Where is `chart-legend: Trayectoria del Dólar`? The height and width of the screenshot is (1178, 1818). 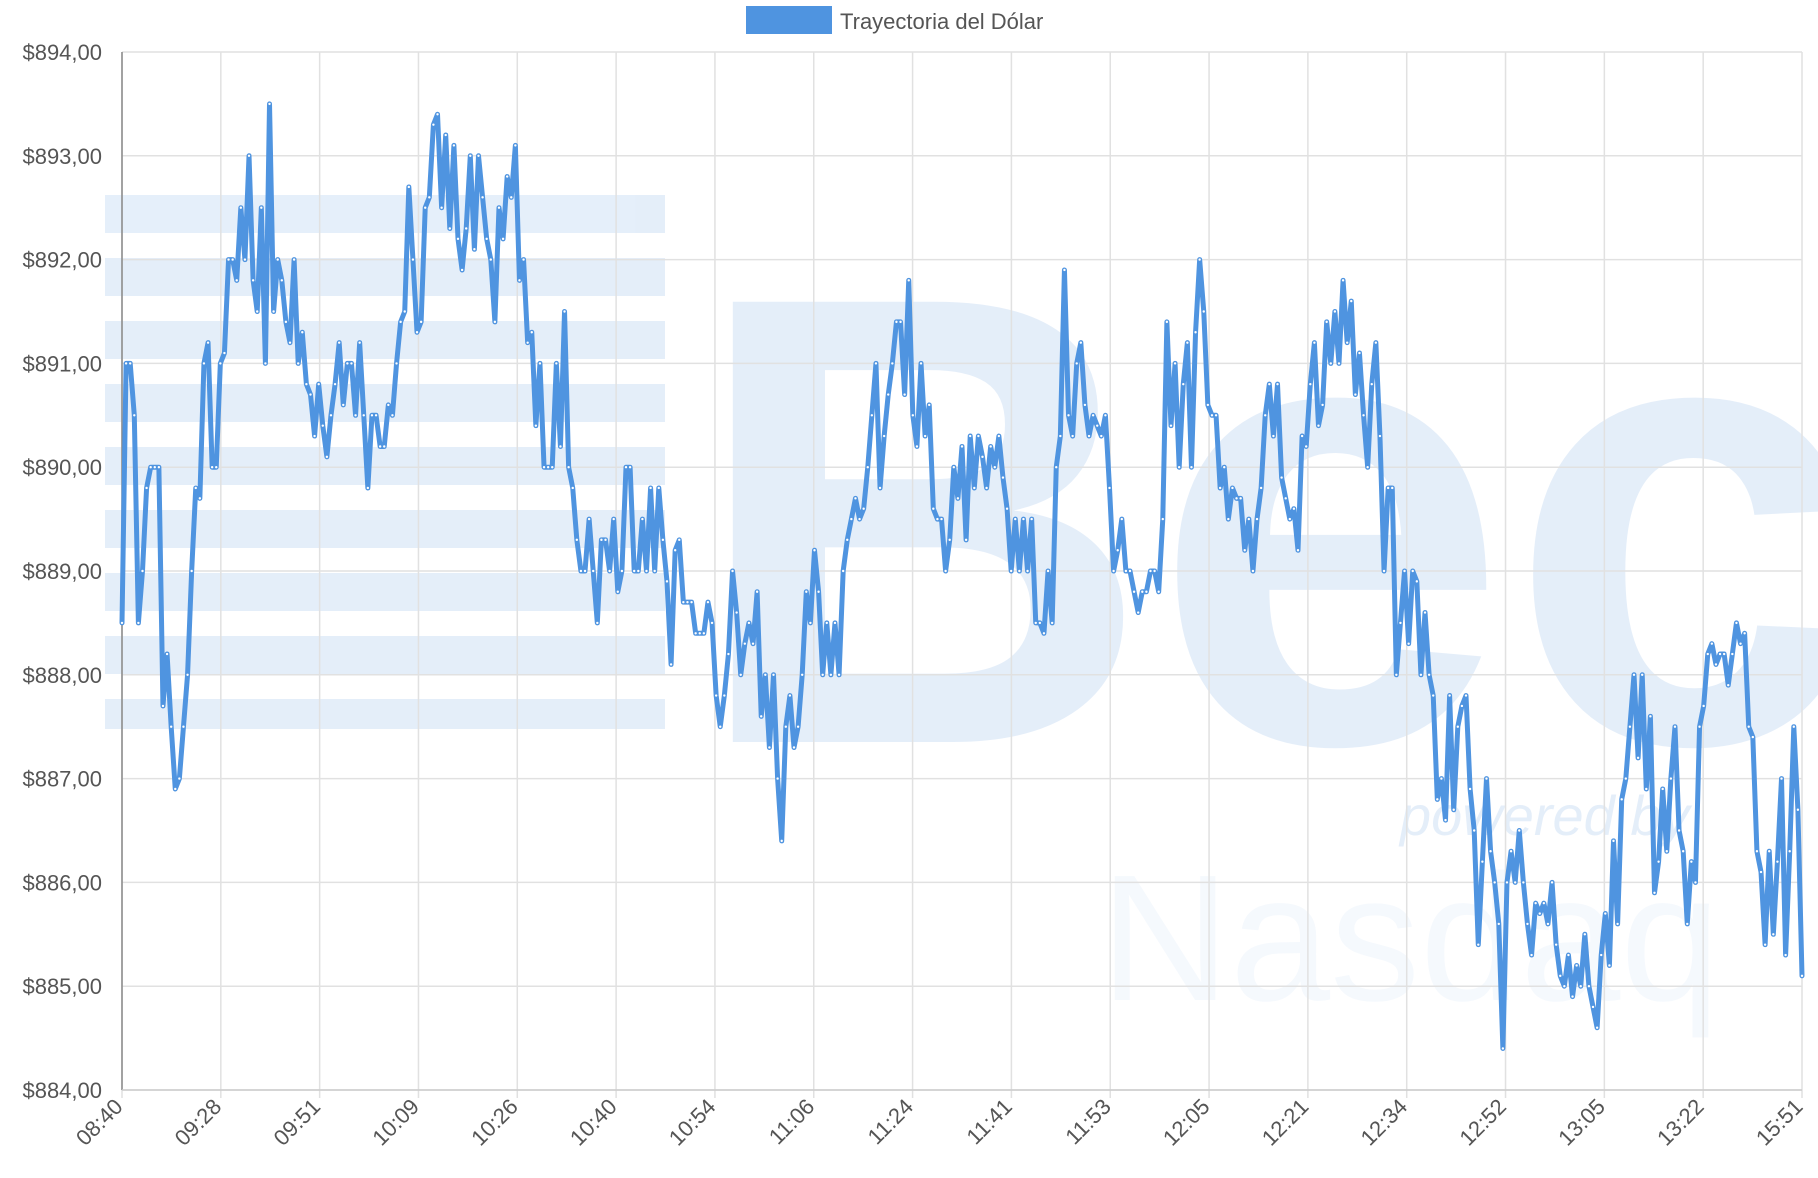 chart-legend: Trayectoria del Dólar is located at coordinates (894, 20).